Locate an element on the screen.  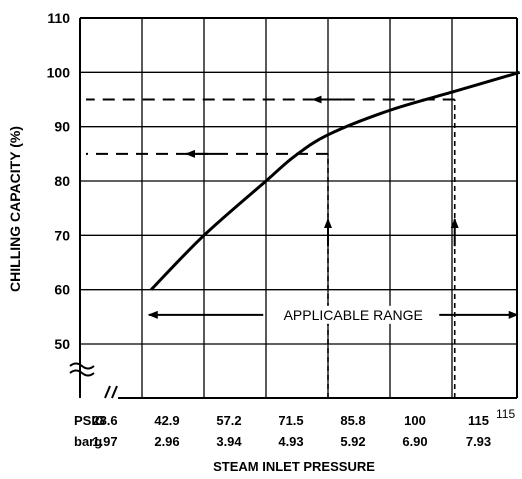
y-tick-label: 70 is located at coordinates (62, 235).